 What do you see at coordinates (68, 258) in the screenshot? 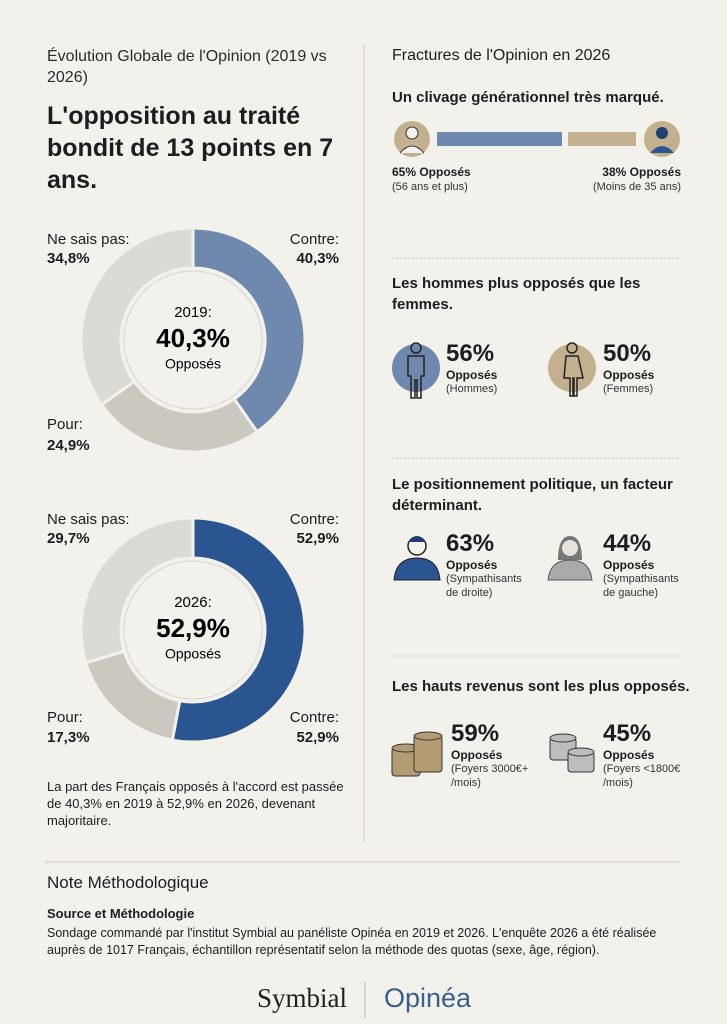
I see `value-label: 34,8%` at bounding box center [68, 258].